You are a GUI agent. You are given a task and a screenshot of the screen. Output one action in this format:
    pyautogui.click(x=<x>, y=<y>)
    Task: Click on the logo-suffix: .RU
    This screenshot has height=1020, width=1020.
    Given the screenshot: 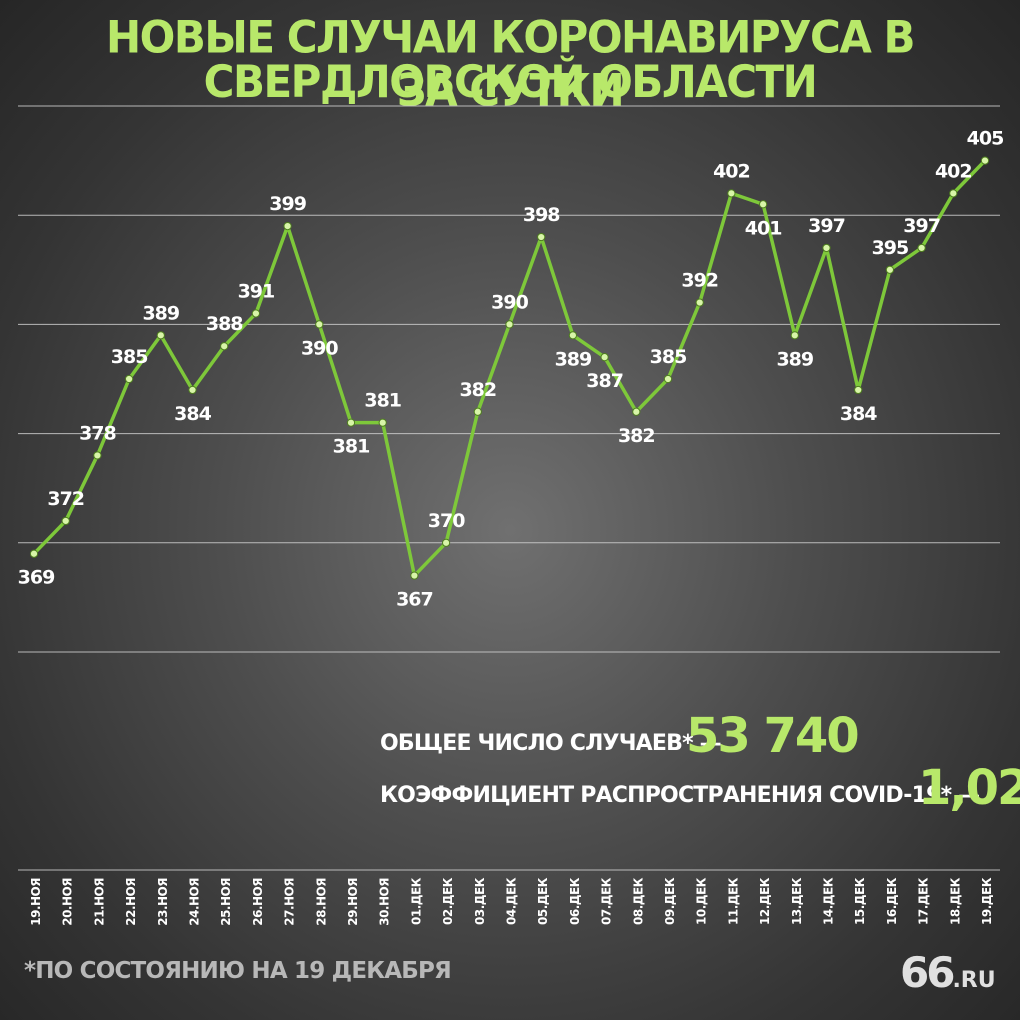 What is the action you would take?
    pyautogui.click(x=974, y=980)
    